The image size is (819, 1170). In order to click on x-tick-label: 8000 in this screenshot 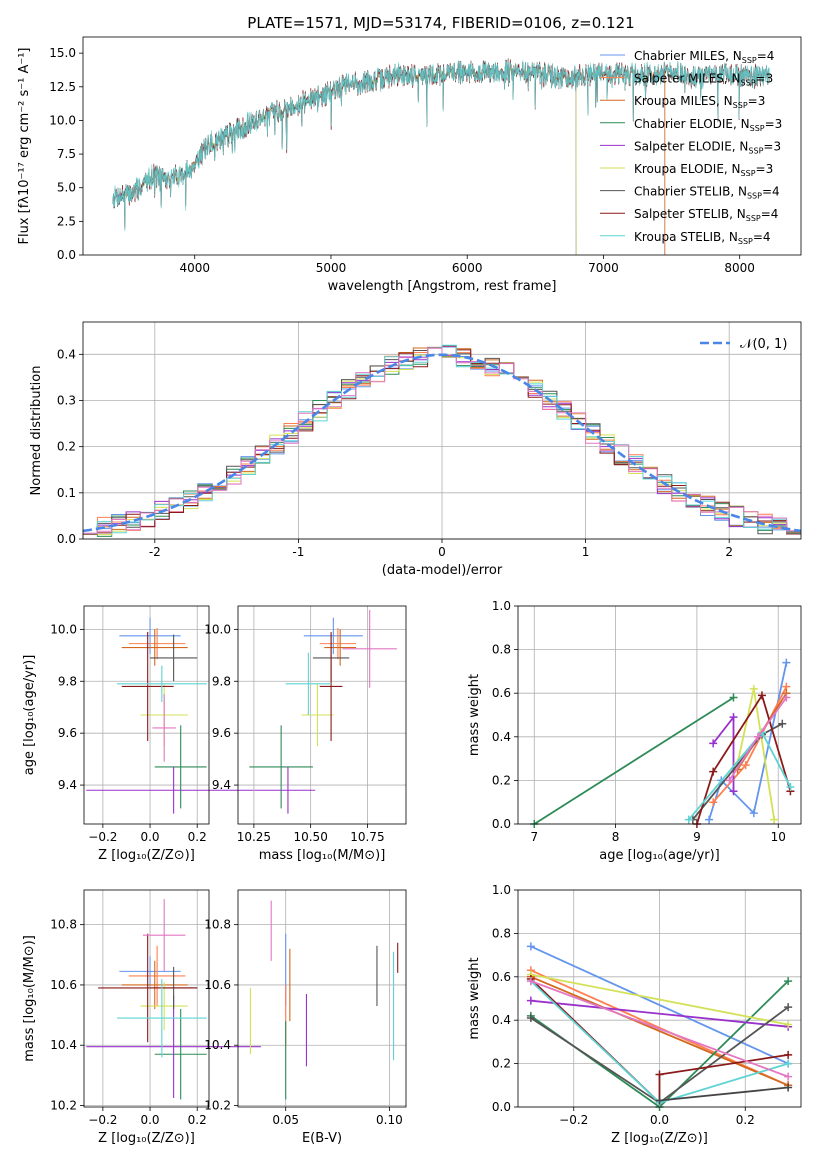, I will do `click(739, 268)`.